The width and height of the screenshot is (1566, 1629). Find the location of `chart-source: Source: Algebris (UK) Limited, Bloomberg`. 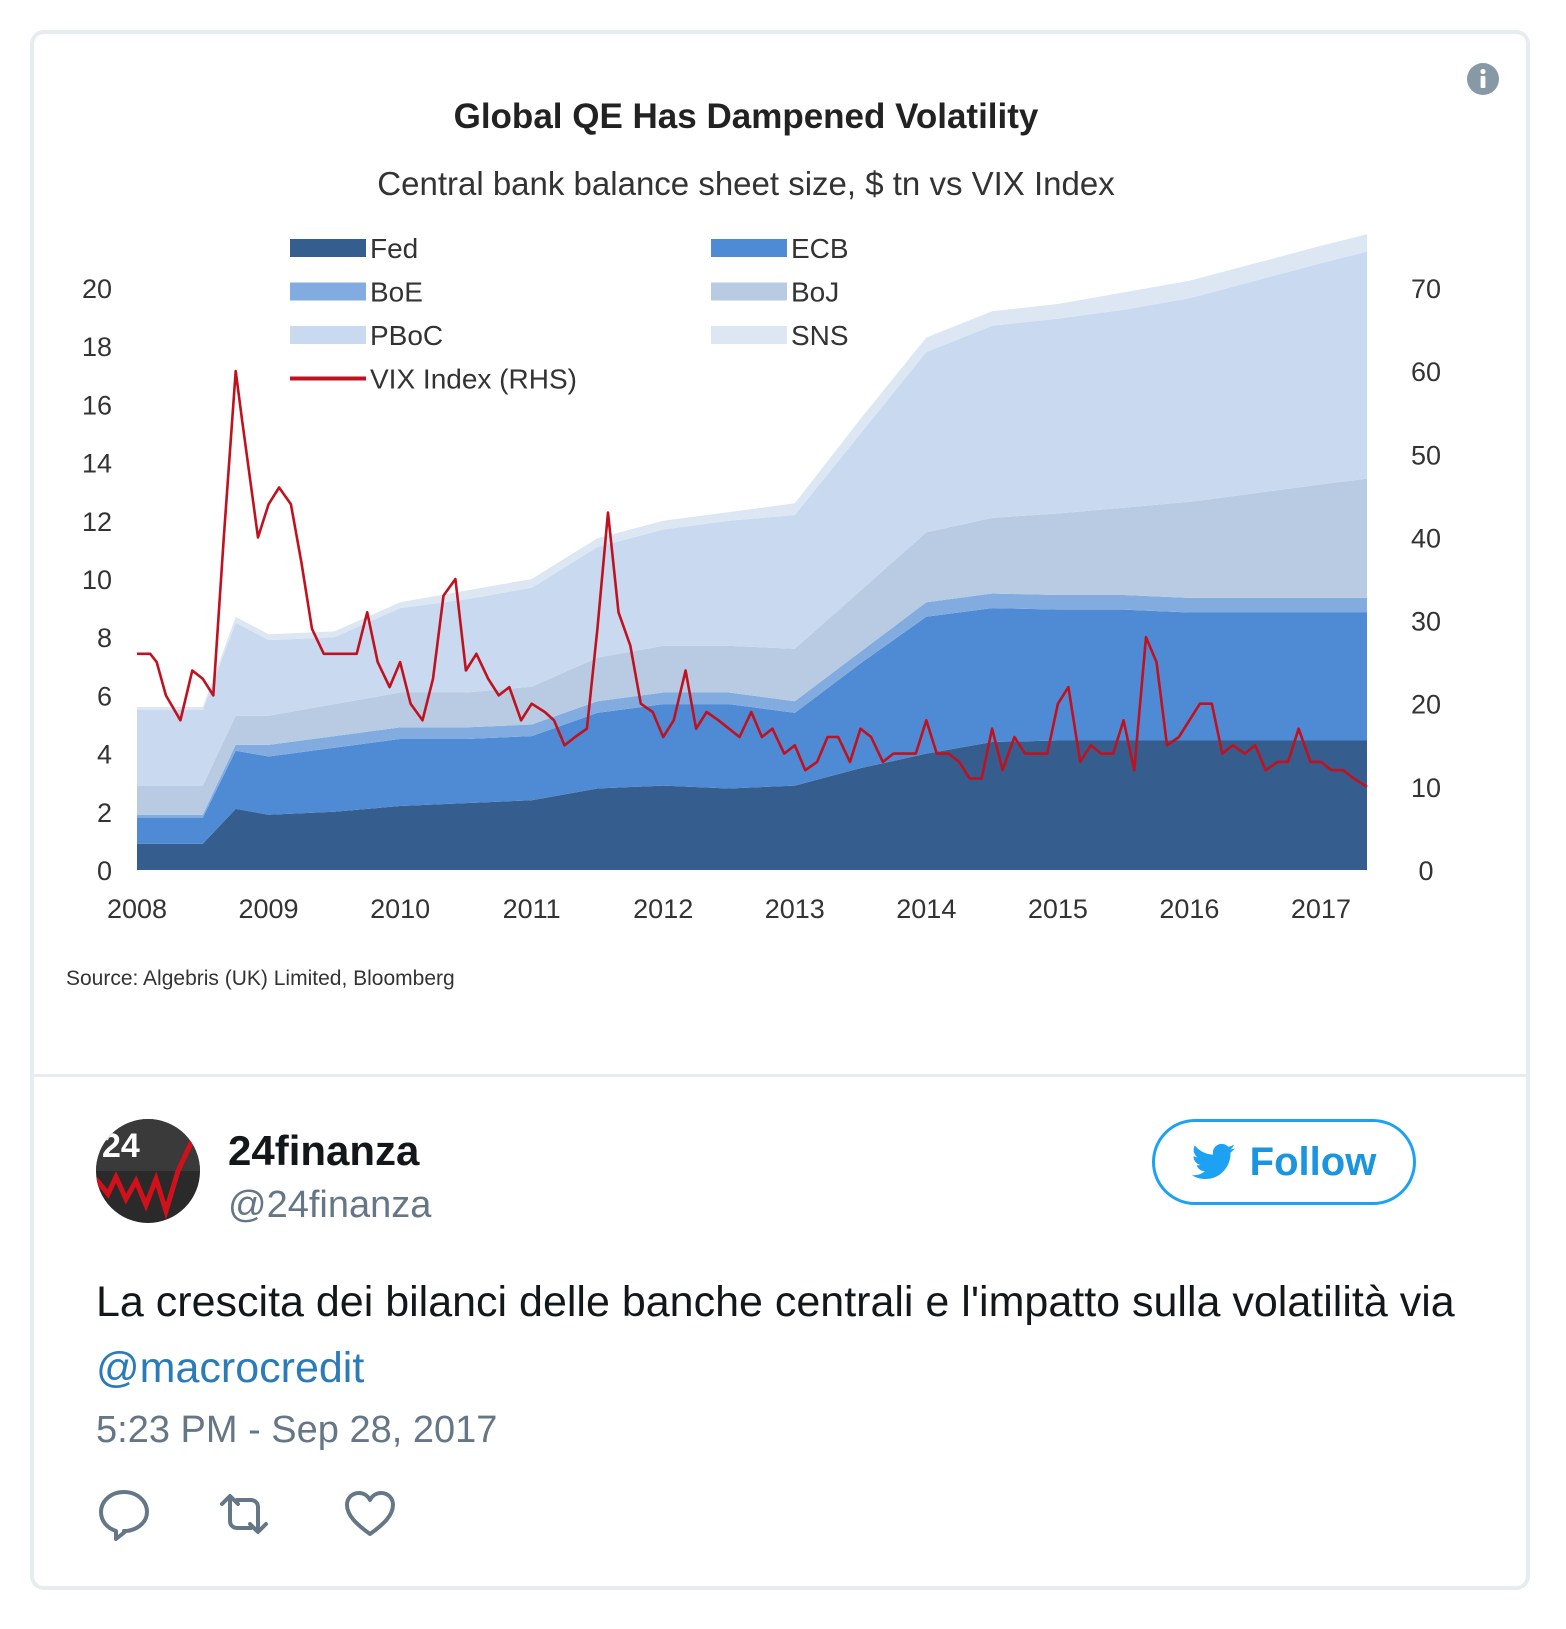

chart-source: Source: Algebris (UK) Limited, Bloomberg is located at coordinates (260, 978).